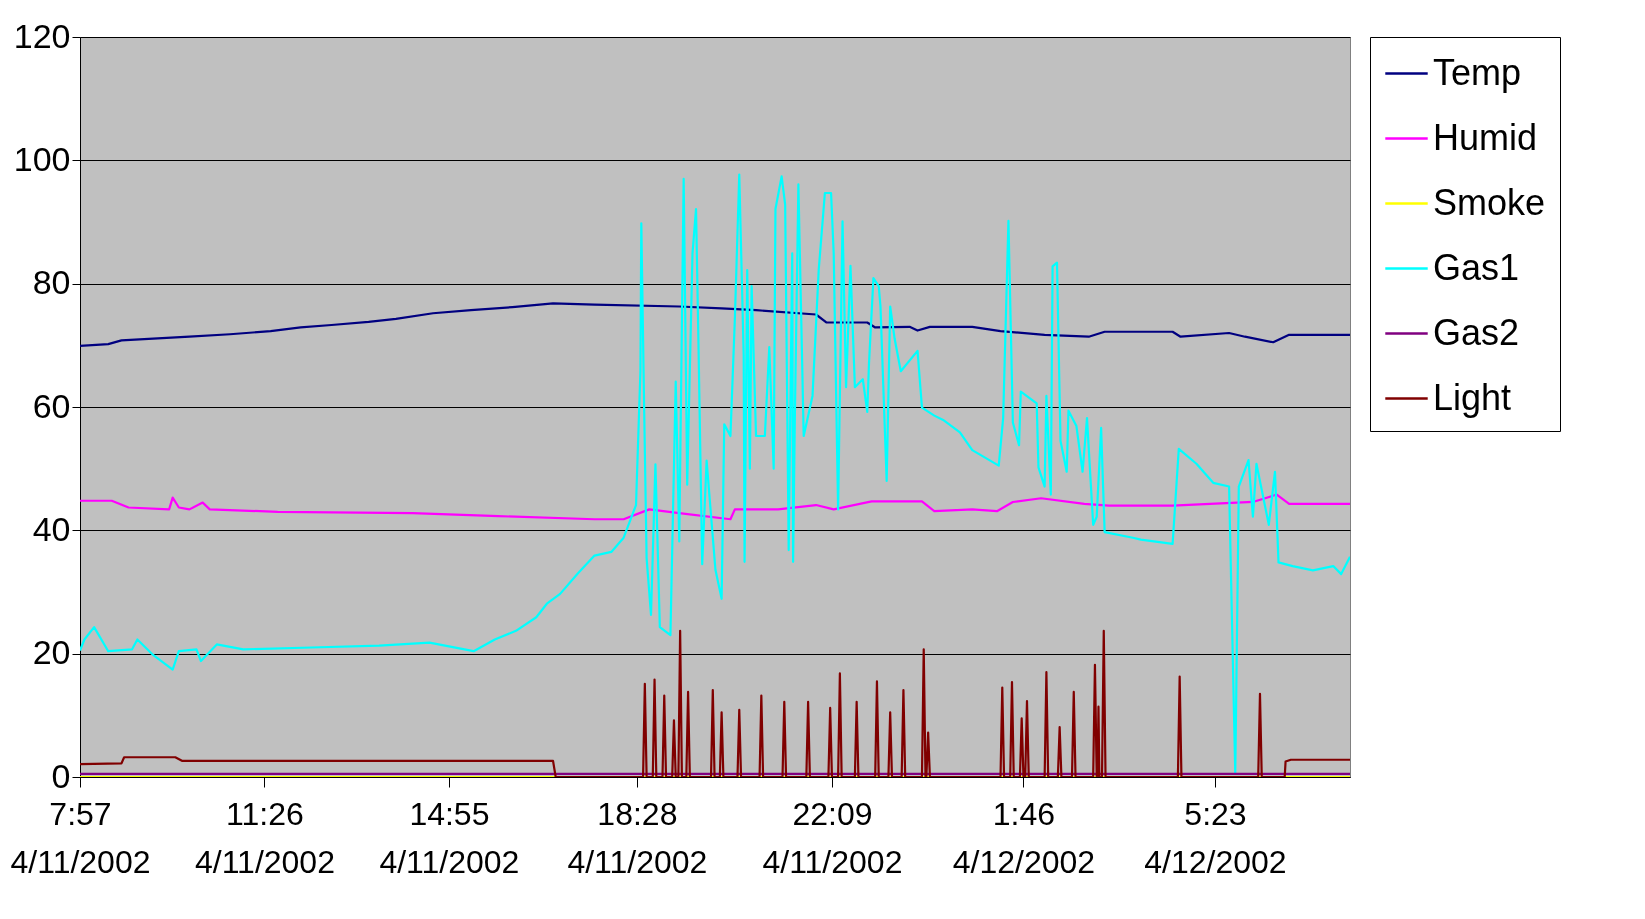 The height and width of the screenshot is (919, 1645). Describe the element at coordinates (42, 35) in the screenshot. I see `y-tick-label: 120` at that location.